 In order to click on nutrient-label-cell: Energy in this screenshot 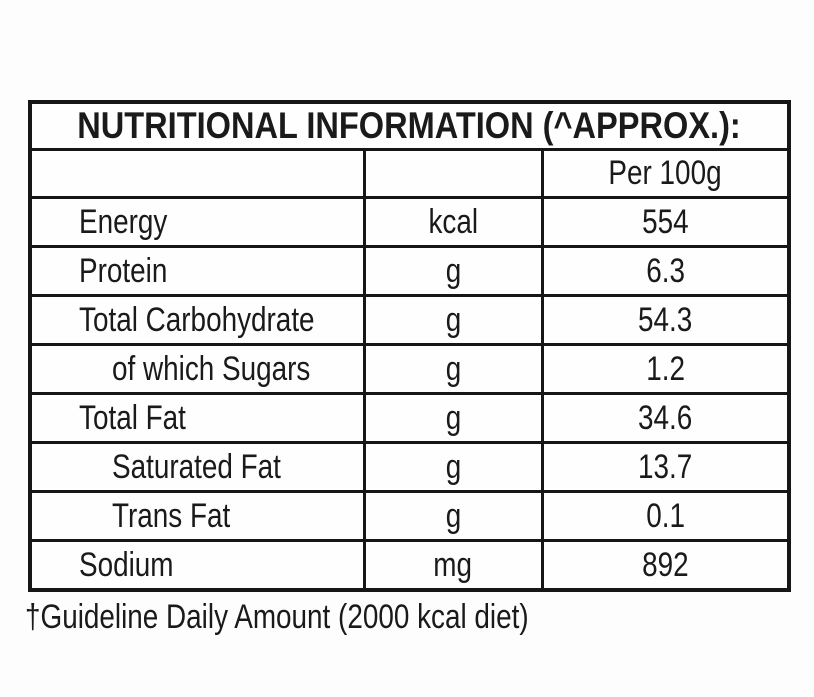, I will do `click(197, 222)`.